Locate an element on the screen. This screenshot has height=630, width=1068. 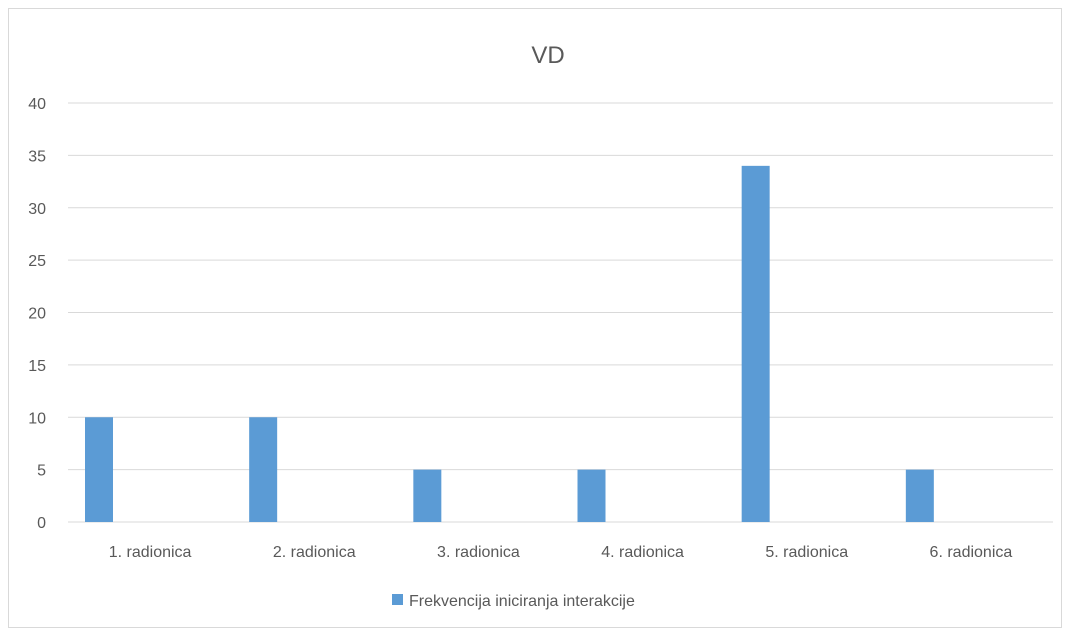
legend-swatch is located at coordinates (397, 599).